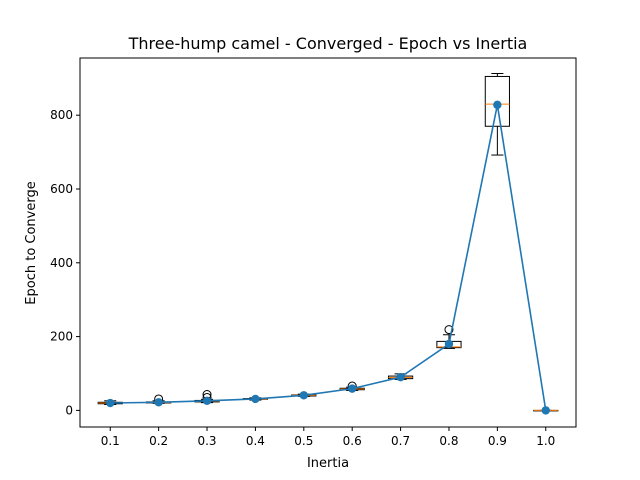  What do you see at coordinates (449, 330) in the screenshot?
I see `flier-point` at bounding box center [449, 330].